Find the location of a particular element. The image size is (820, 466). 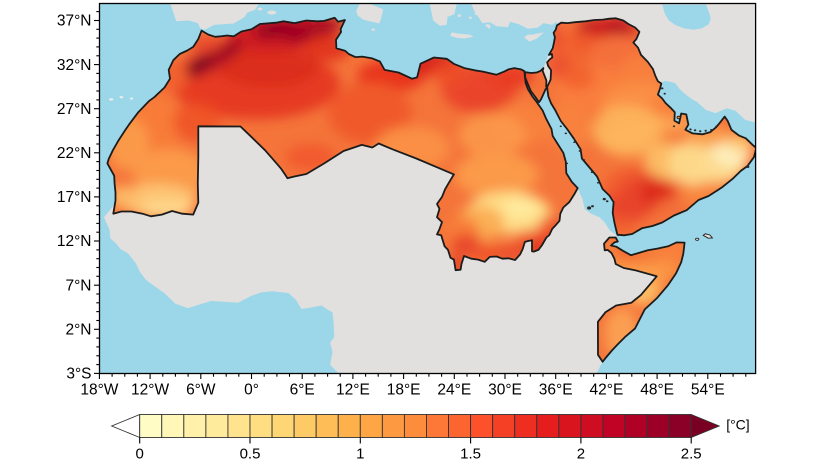

svg-text: 2°N is located at coordinates (78, 330).